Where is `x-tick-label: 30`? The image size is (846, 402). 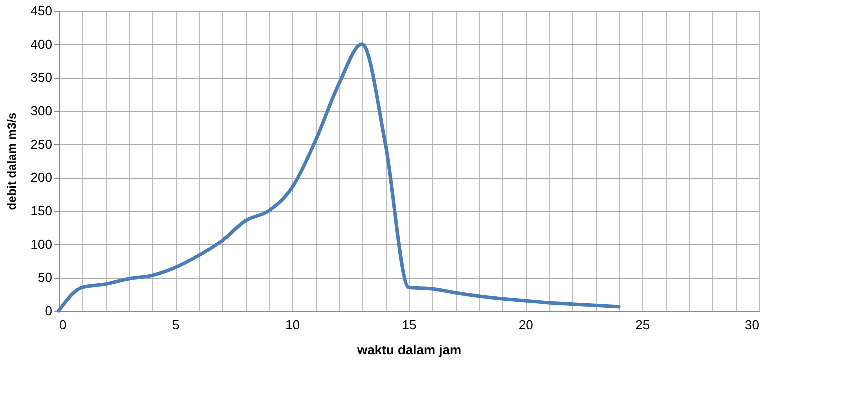 x-tick-label: 30 is located at coordinates (752, 325).